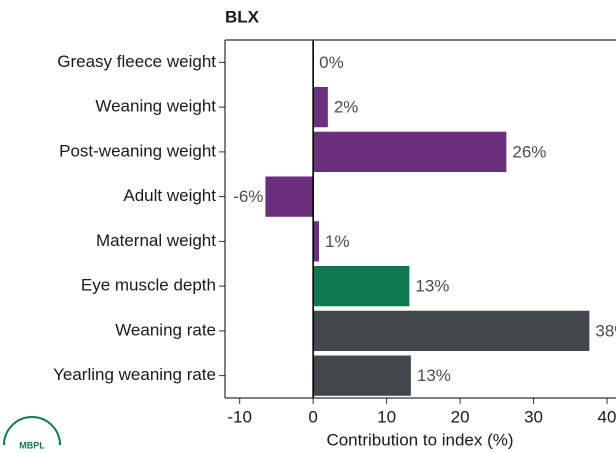  What do you see at coordinates (419, 439) in the screenshot?
I see `x-axis-label: Contribution to index (%)` at bounding box center [419, 439].